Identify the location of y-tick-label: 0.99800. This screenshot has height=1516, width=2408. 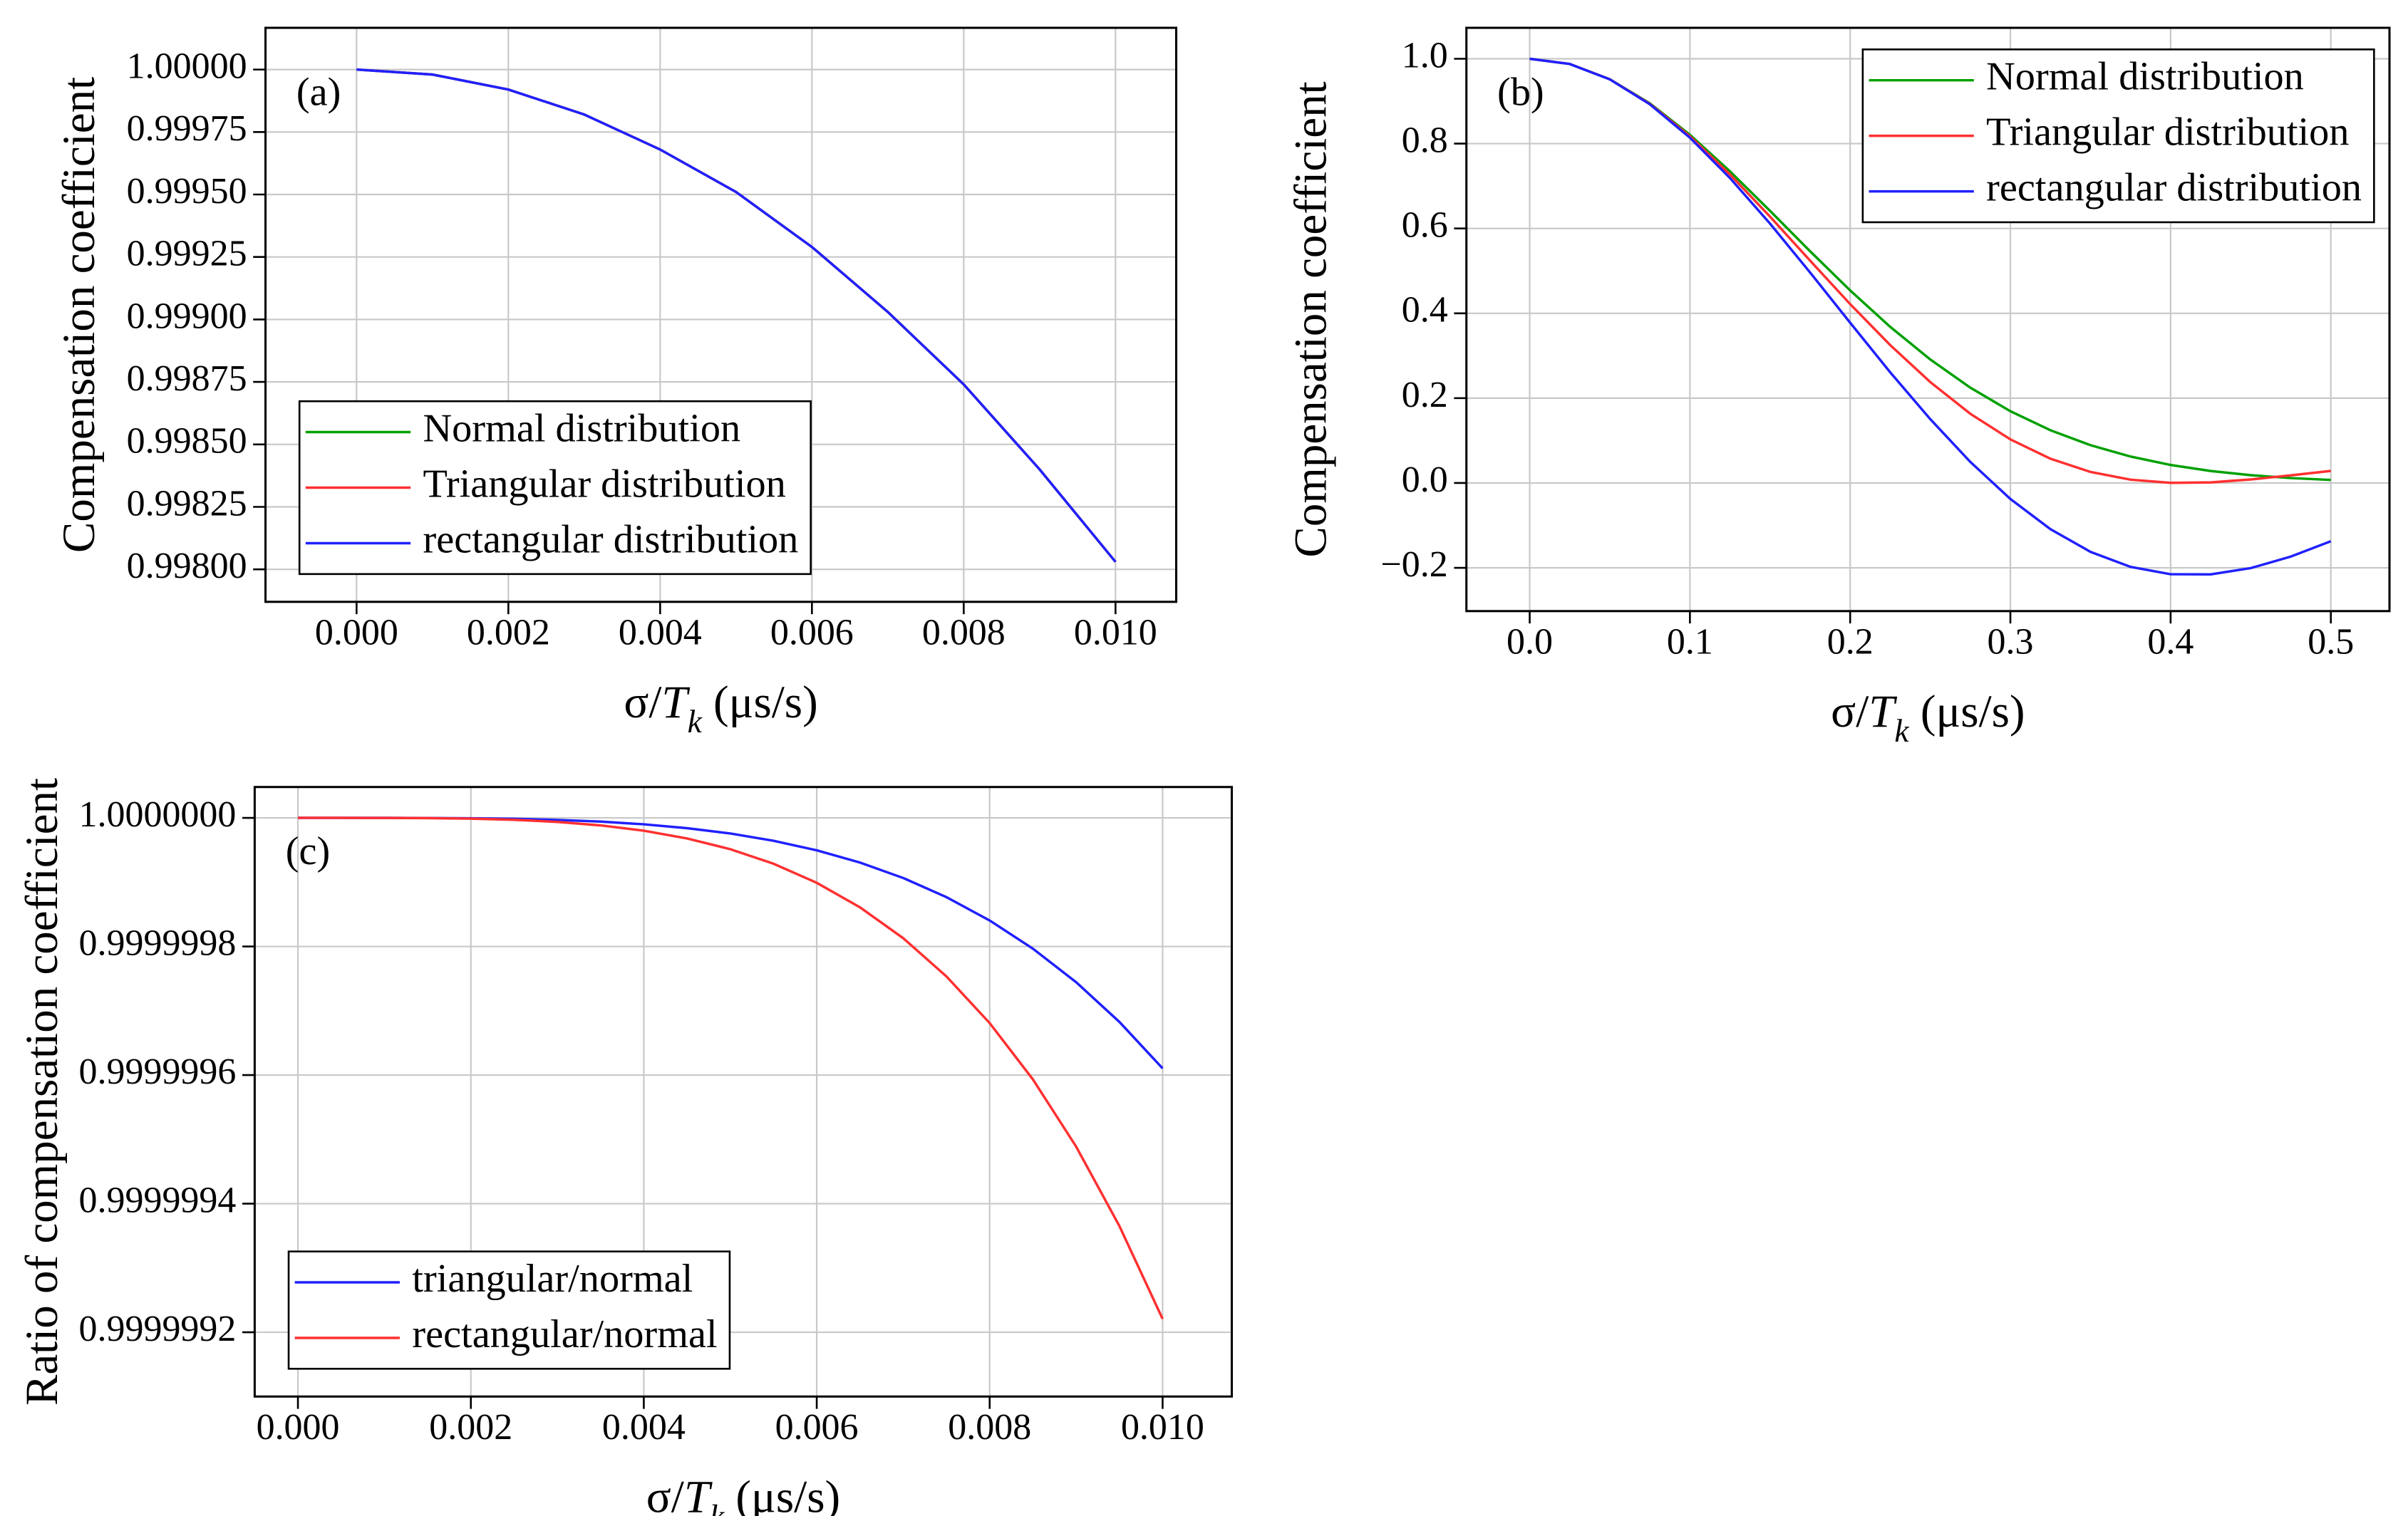
(187, 566).